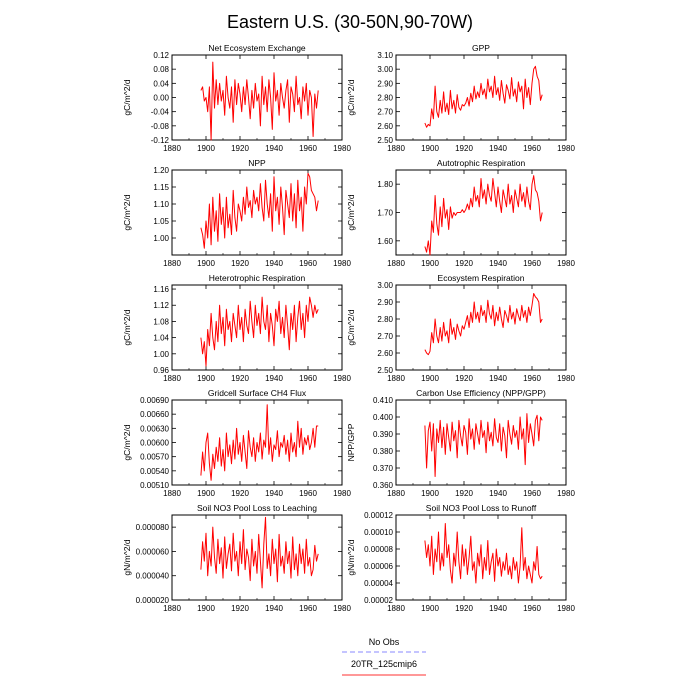 This screenshot has height=700, width=700. What do you see at coordinates (161, 55) in the screenshot?
I see `y-tick-label: 0.12` at bounding box center [161, 55].